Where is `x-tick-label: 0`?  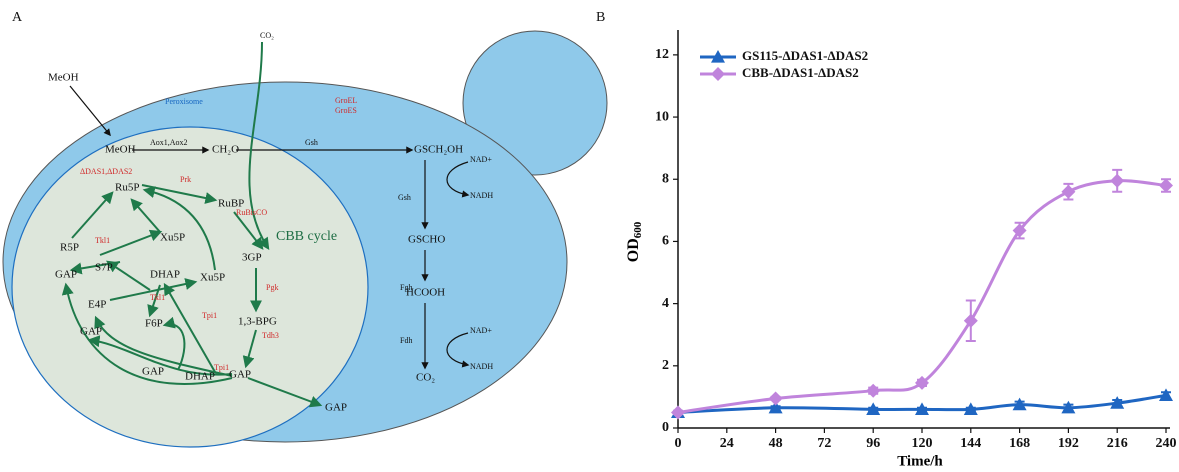
x-tick-label: 0 is located at coordinates (678, 443).